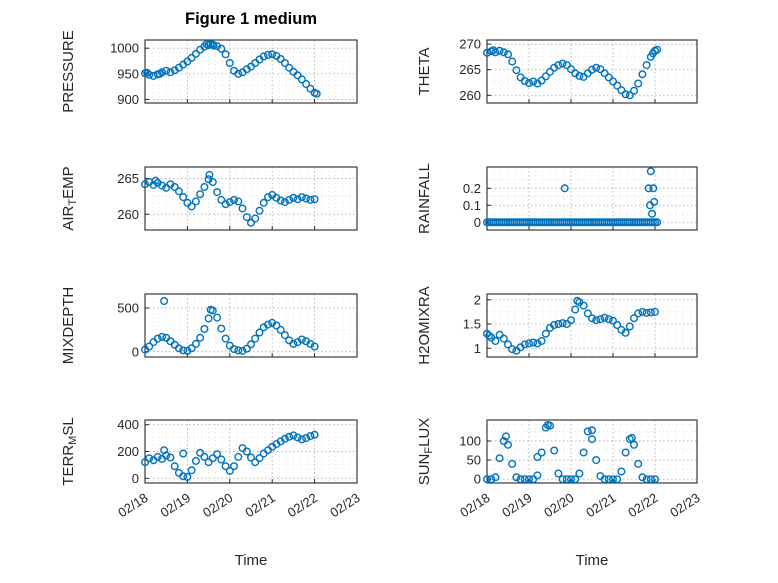 The image size is (778, 583). What do you see at coordinates (128, 308) in the screenshot?
I see `ytick-label: 500` at bounding box center [128, 308].